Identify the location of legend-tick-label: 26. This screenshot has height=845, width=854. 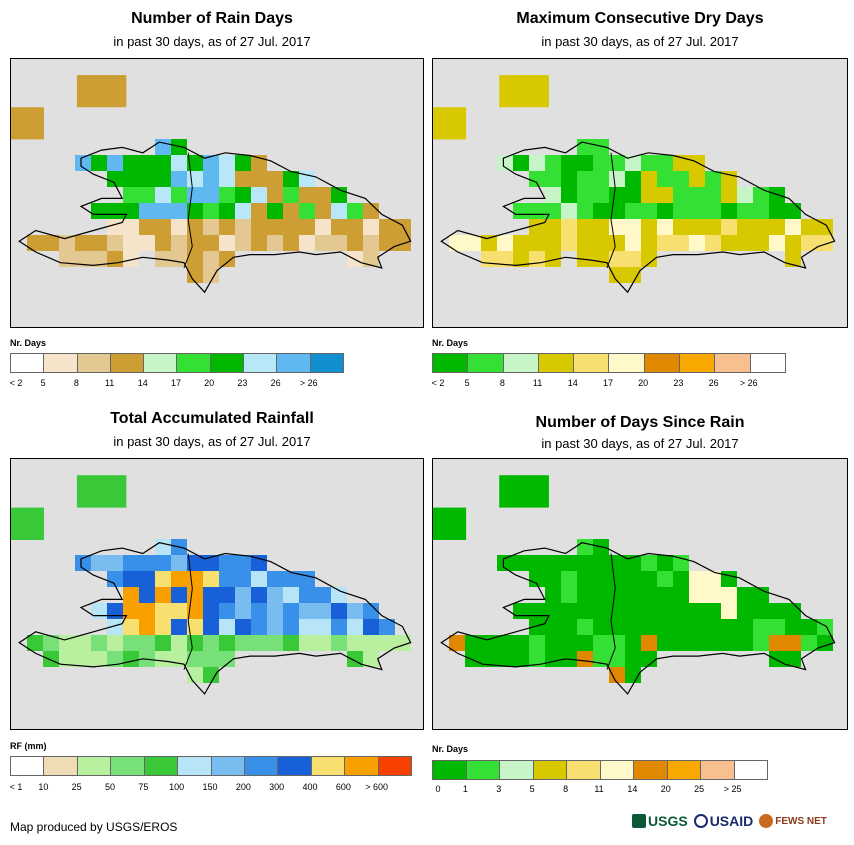
(275, 383).